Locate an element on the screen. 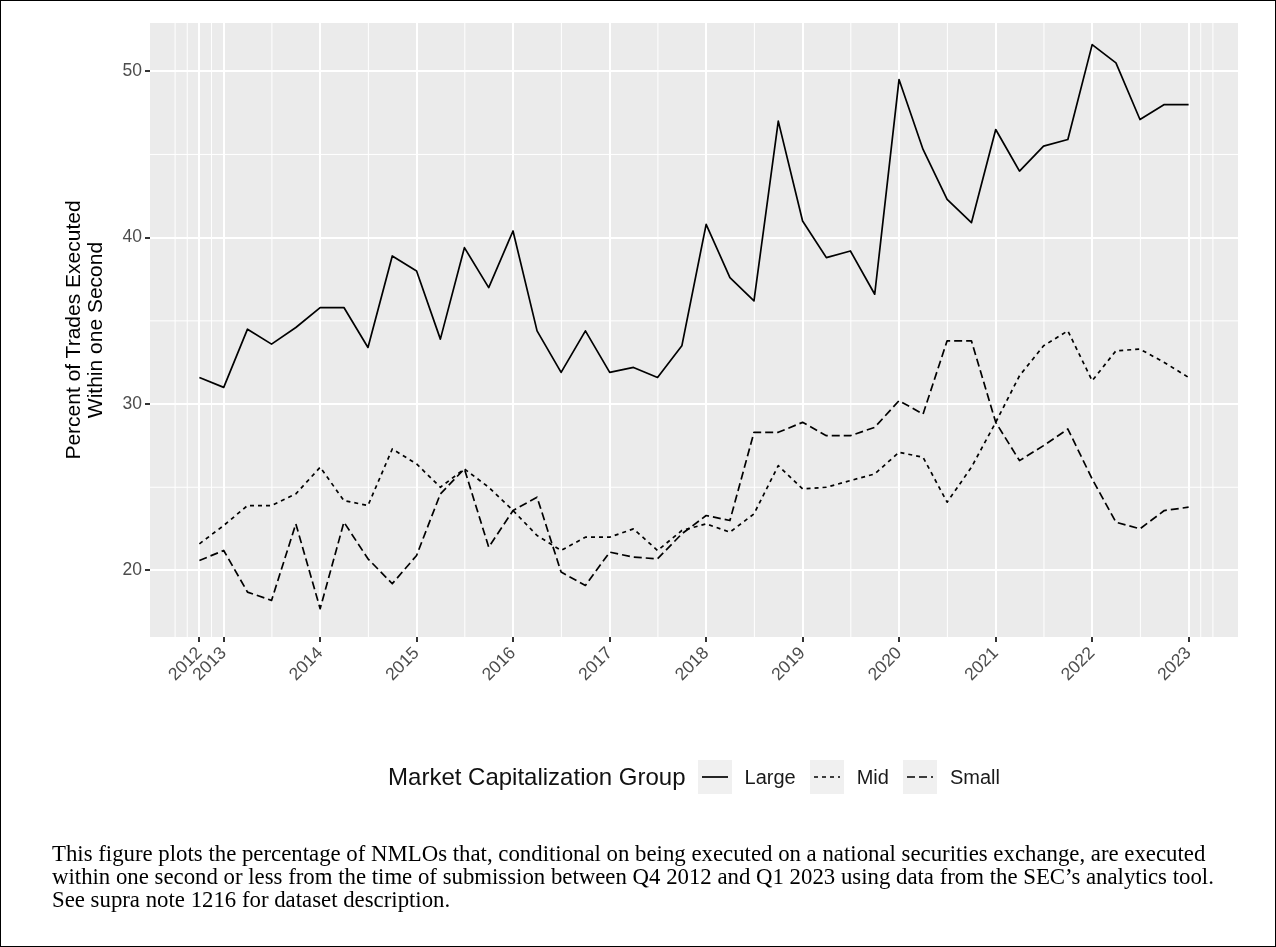  text: This figure plots the percentage of NMLOs that, conditional on being executed on a national securities exchange, are executed within one second or less from the time of submission between Q4 2012 and Q1 2023 using data from the SEC’s analytics tool. See supra note 1216 for dataset description. is located at coordinates (633, 876).